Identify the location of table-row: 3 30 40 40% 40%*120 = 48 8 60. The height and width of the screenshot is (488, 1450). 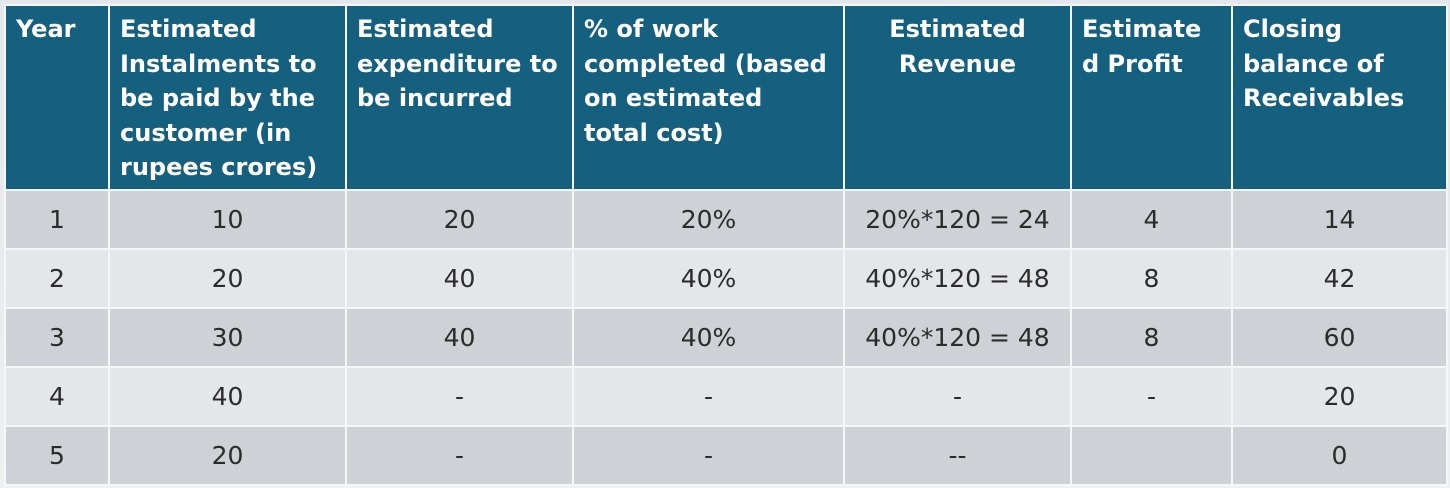
(726, 337).